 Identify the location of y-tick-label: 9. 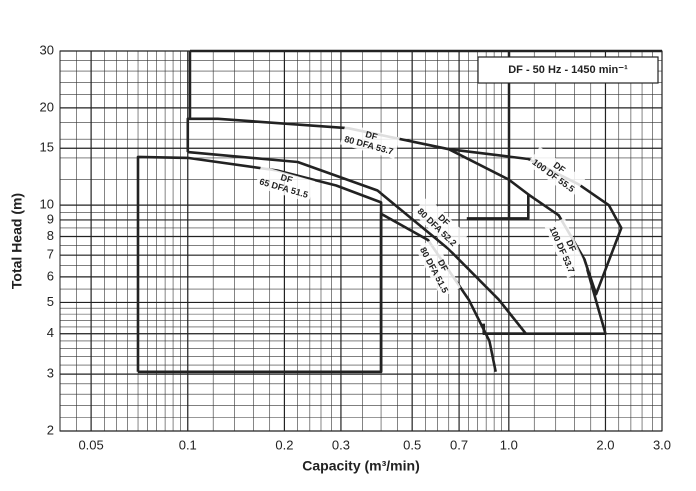
(50, 218).